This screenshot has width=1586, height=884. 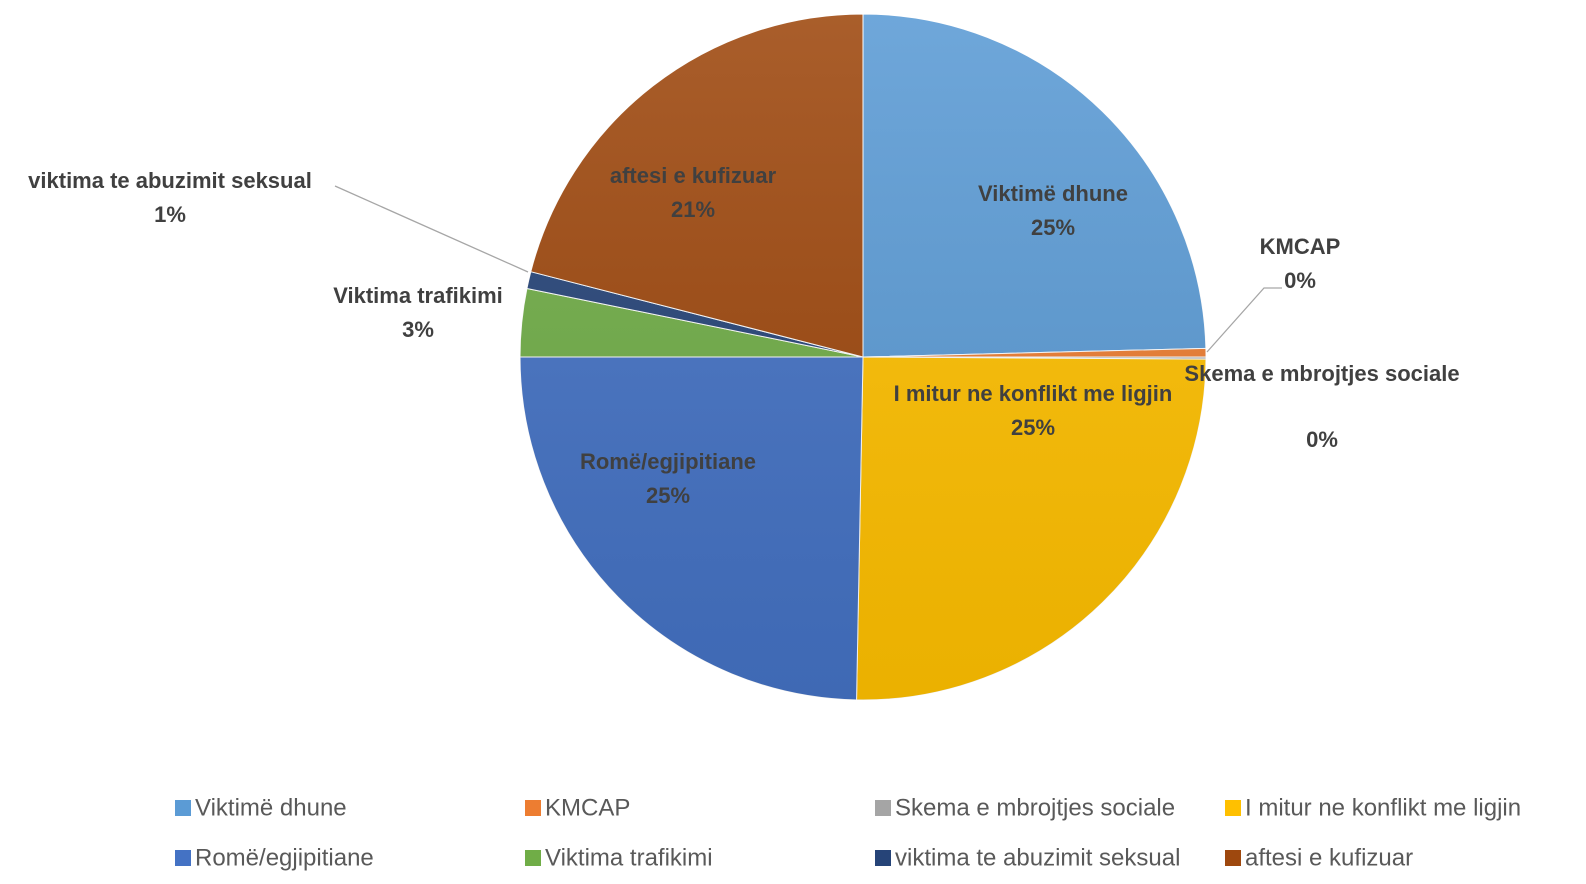 What do you see at coordinates (1033, 393) in the screenshot?
I see `data-label-name: I mitur ne konflikt me ligjin` at bounding box center [1033, 393].